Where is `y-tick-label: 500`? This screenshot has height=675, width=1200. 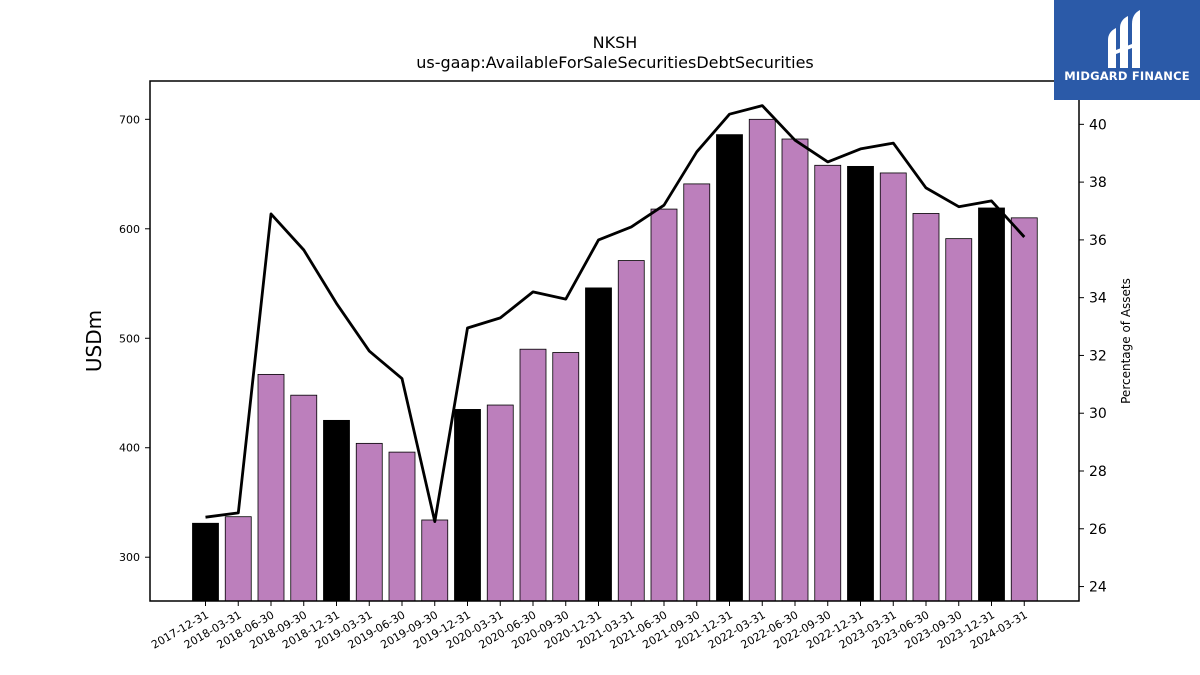
y-tick-label: 500 is located at coordinates (129, 338).